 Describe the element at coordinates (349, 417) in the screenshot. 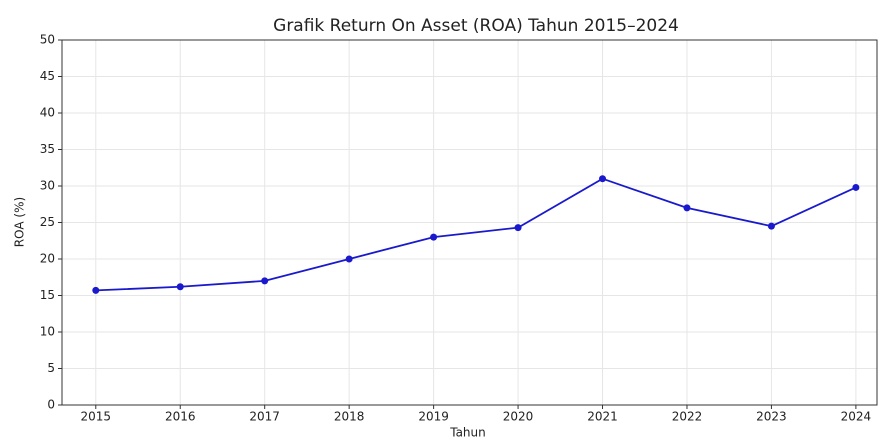

I see `x-tick-label: 2018` at that location.